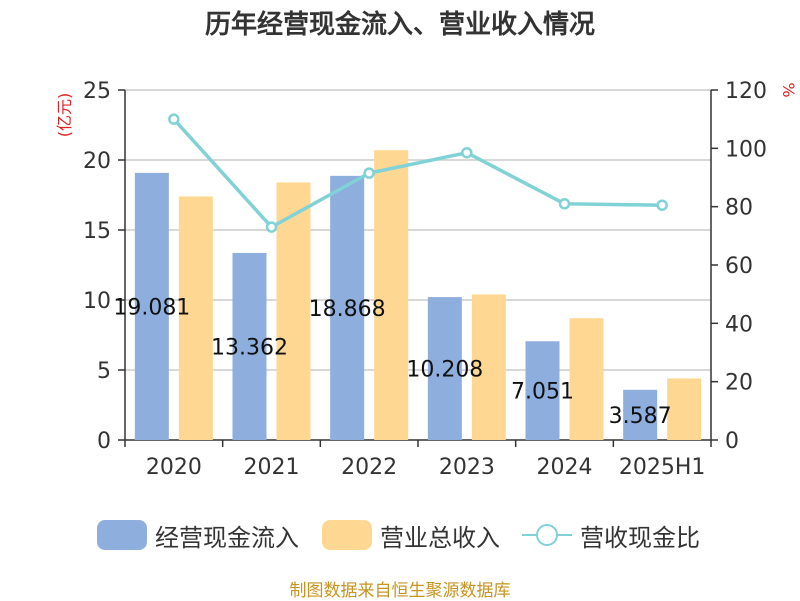  What do you see at coordinates (104, 371) in the screenshot?
I see `left-axis-tick-label: 5` at bounding box center [104, 371].